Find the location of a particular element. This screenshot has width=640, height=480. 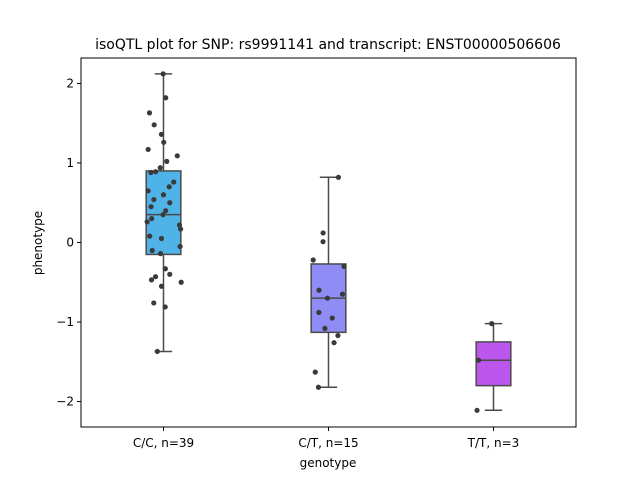

x-tick-label: C/C, n=39 is located at coordinates (163, 443).